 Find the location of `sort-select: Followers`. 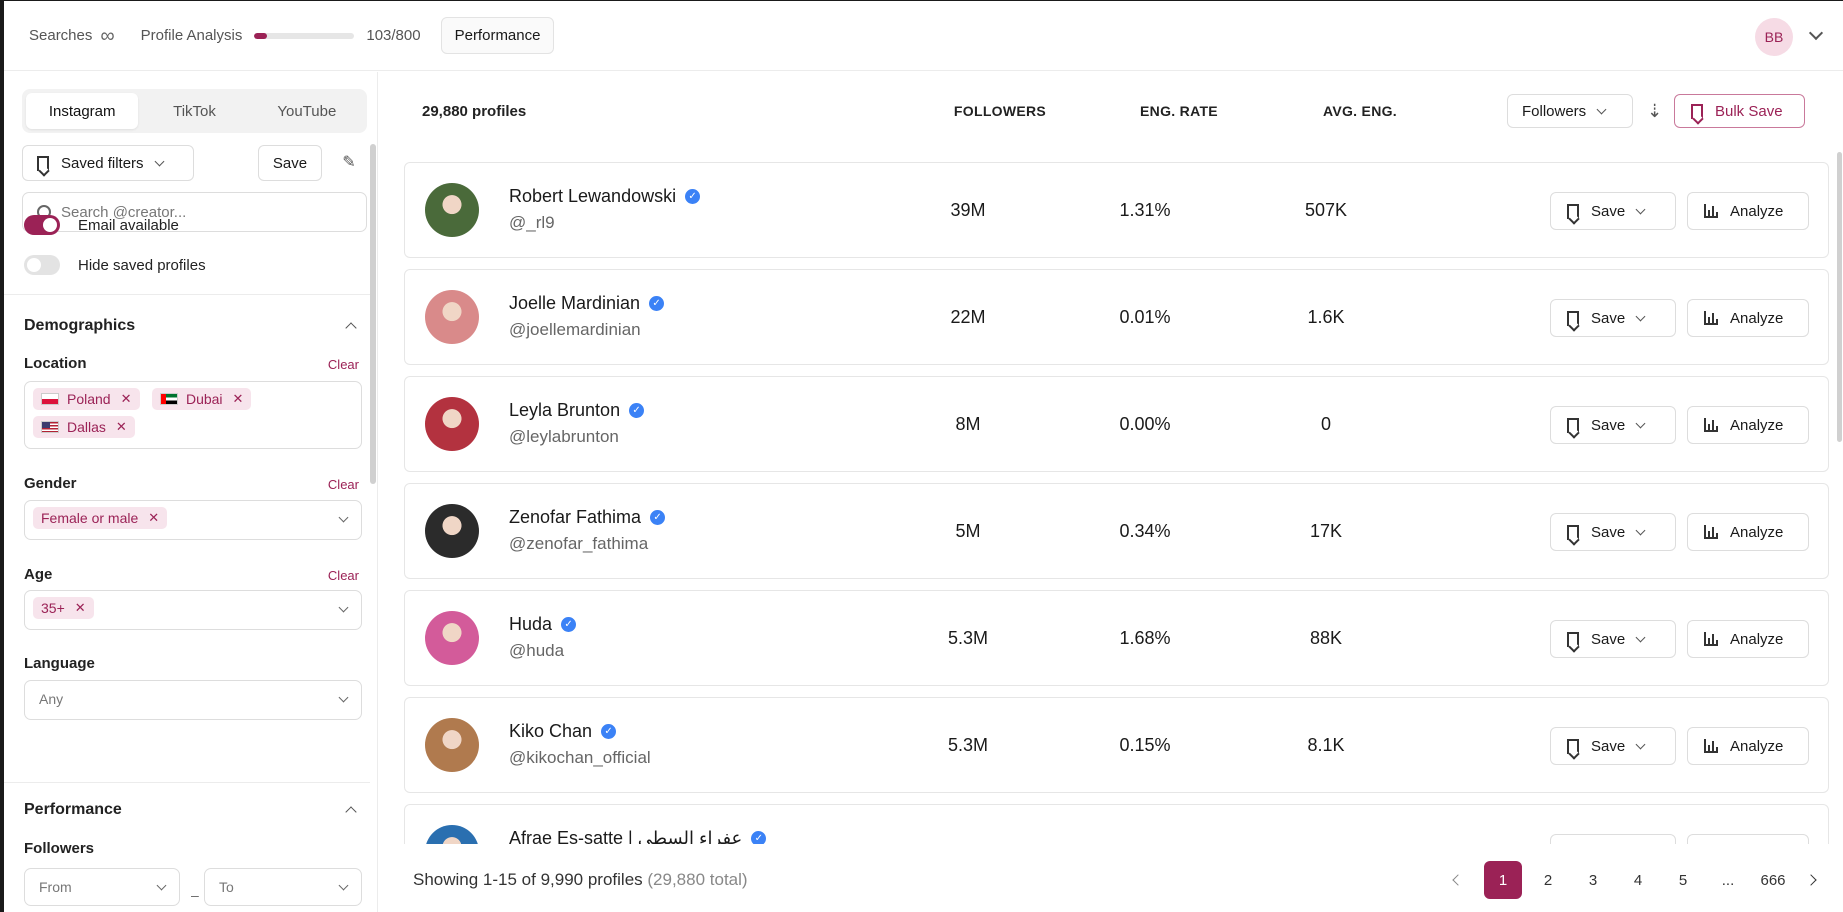

sort-select: Followers is located at coordinates (1570, 111).